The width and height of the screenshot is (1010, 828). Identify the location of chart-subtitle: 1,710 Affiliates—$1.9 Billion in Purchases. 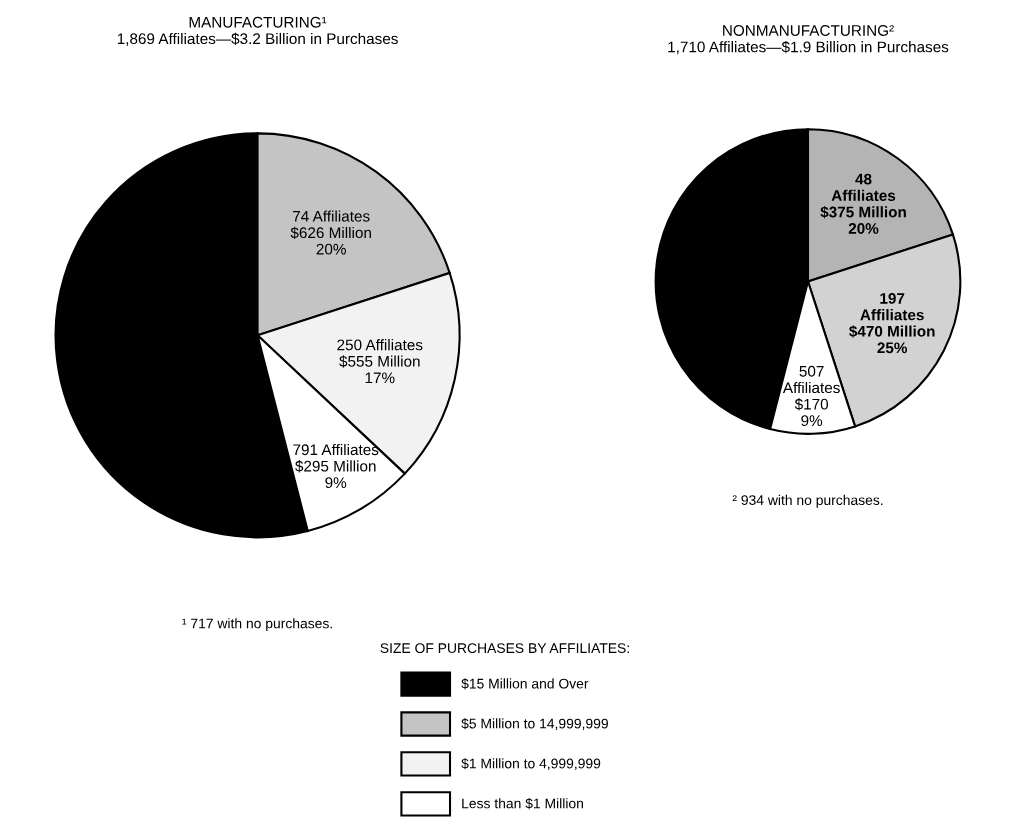
(808, 47).